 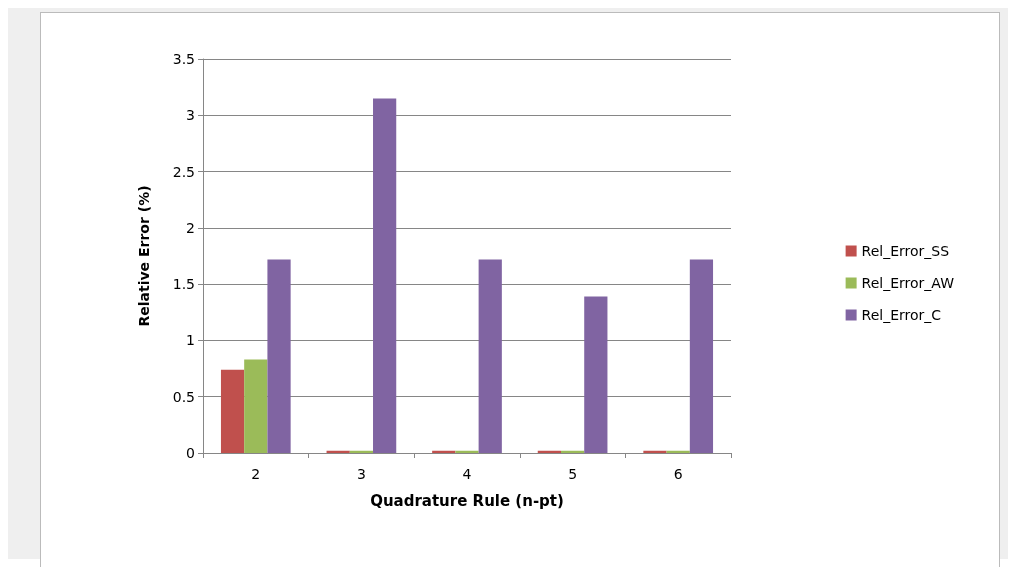 What do you see at coordinates (573, 474) in the screenshot?
I see `x-tick-label: 5` at bounding box center [573, 474].